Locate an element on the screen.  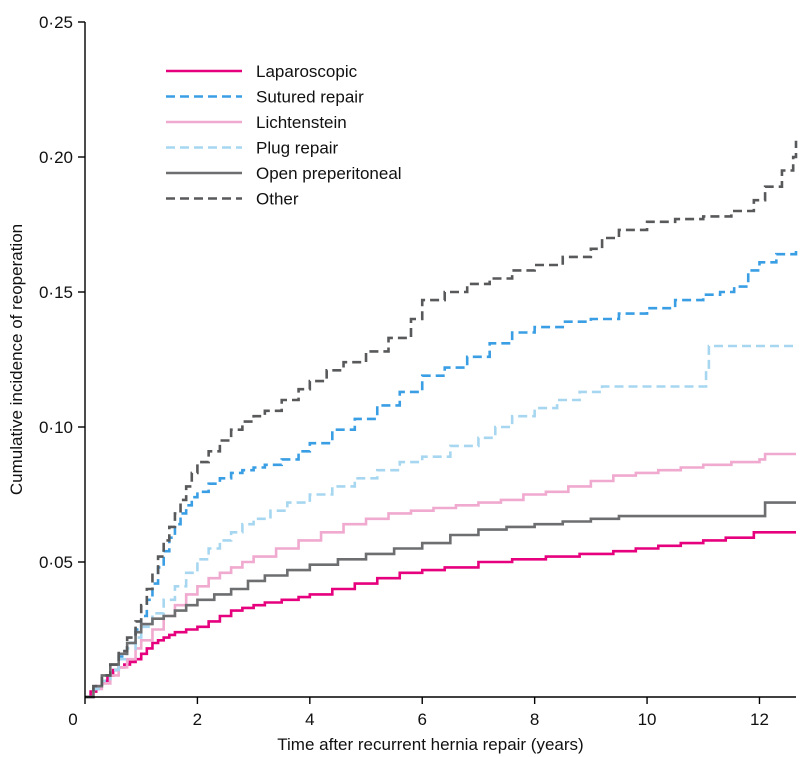
y-tick-label-2: 0·15 is located at coordinates (56, 292).